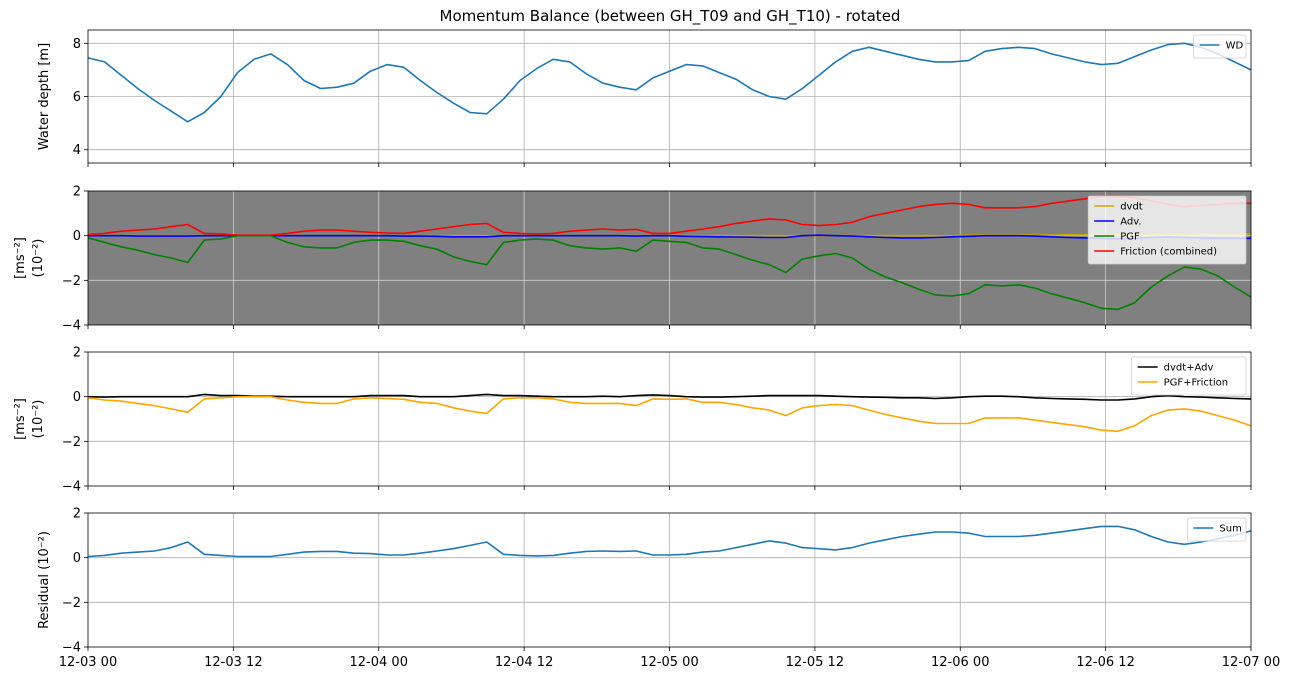  What do you see at coordinates (815, 662) in the screenshot?
I see `x-tick-label: 12-05 12` at bounding box center [815, 662].